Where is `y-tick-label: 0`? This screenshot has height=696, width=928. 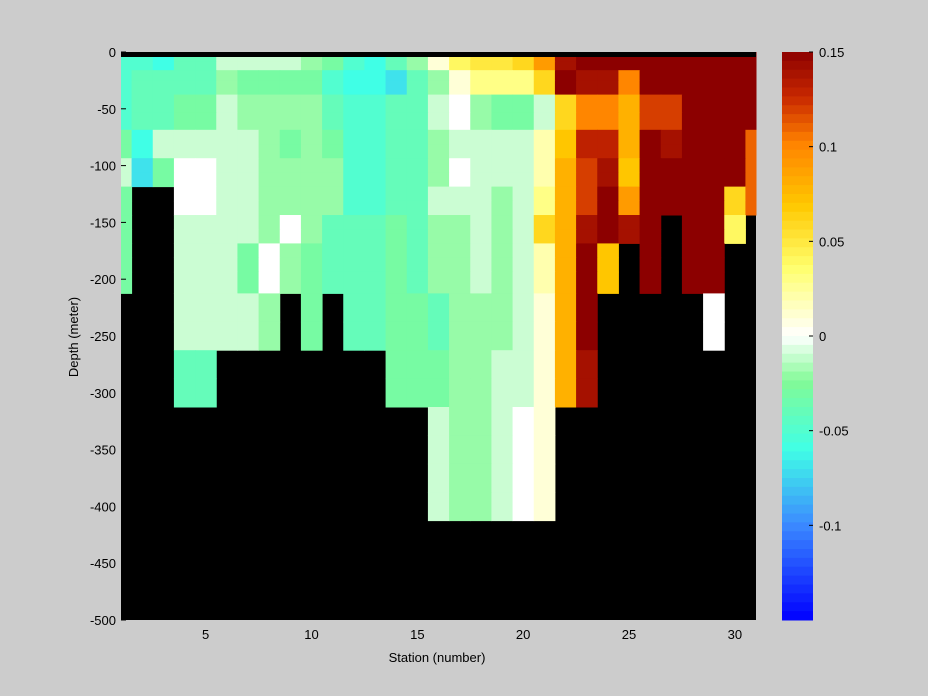 y-tick-label: 0 is located at coordinates (112, 52).